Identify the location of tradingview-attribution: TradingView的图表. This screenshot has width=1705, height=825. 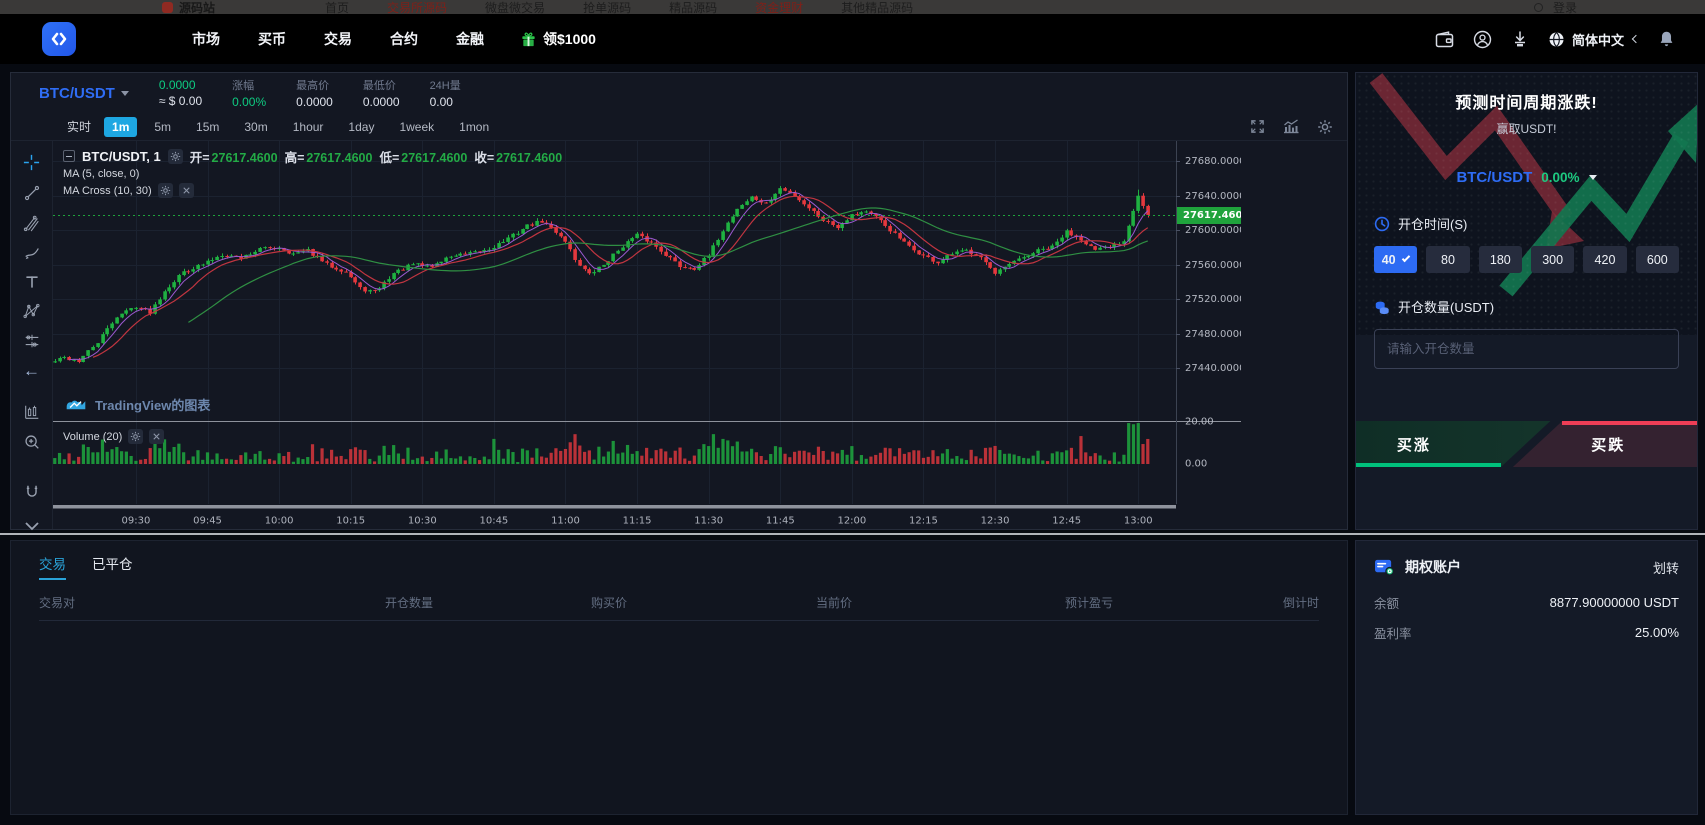
(137, 404).